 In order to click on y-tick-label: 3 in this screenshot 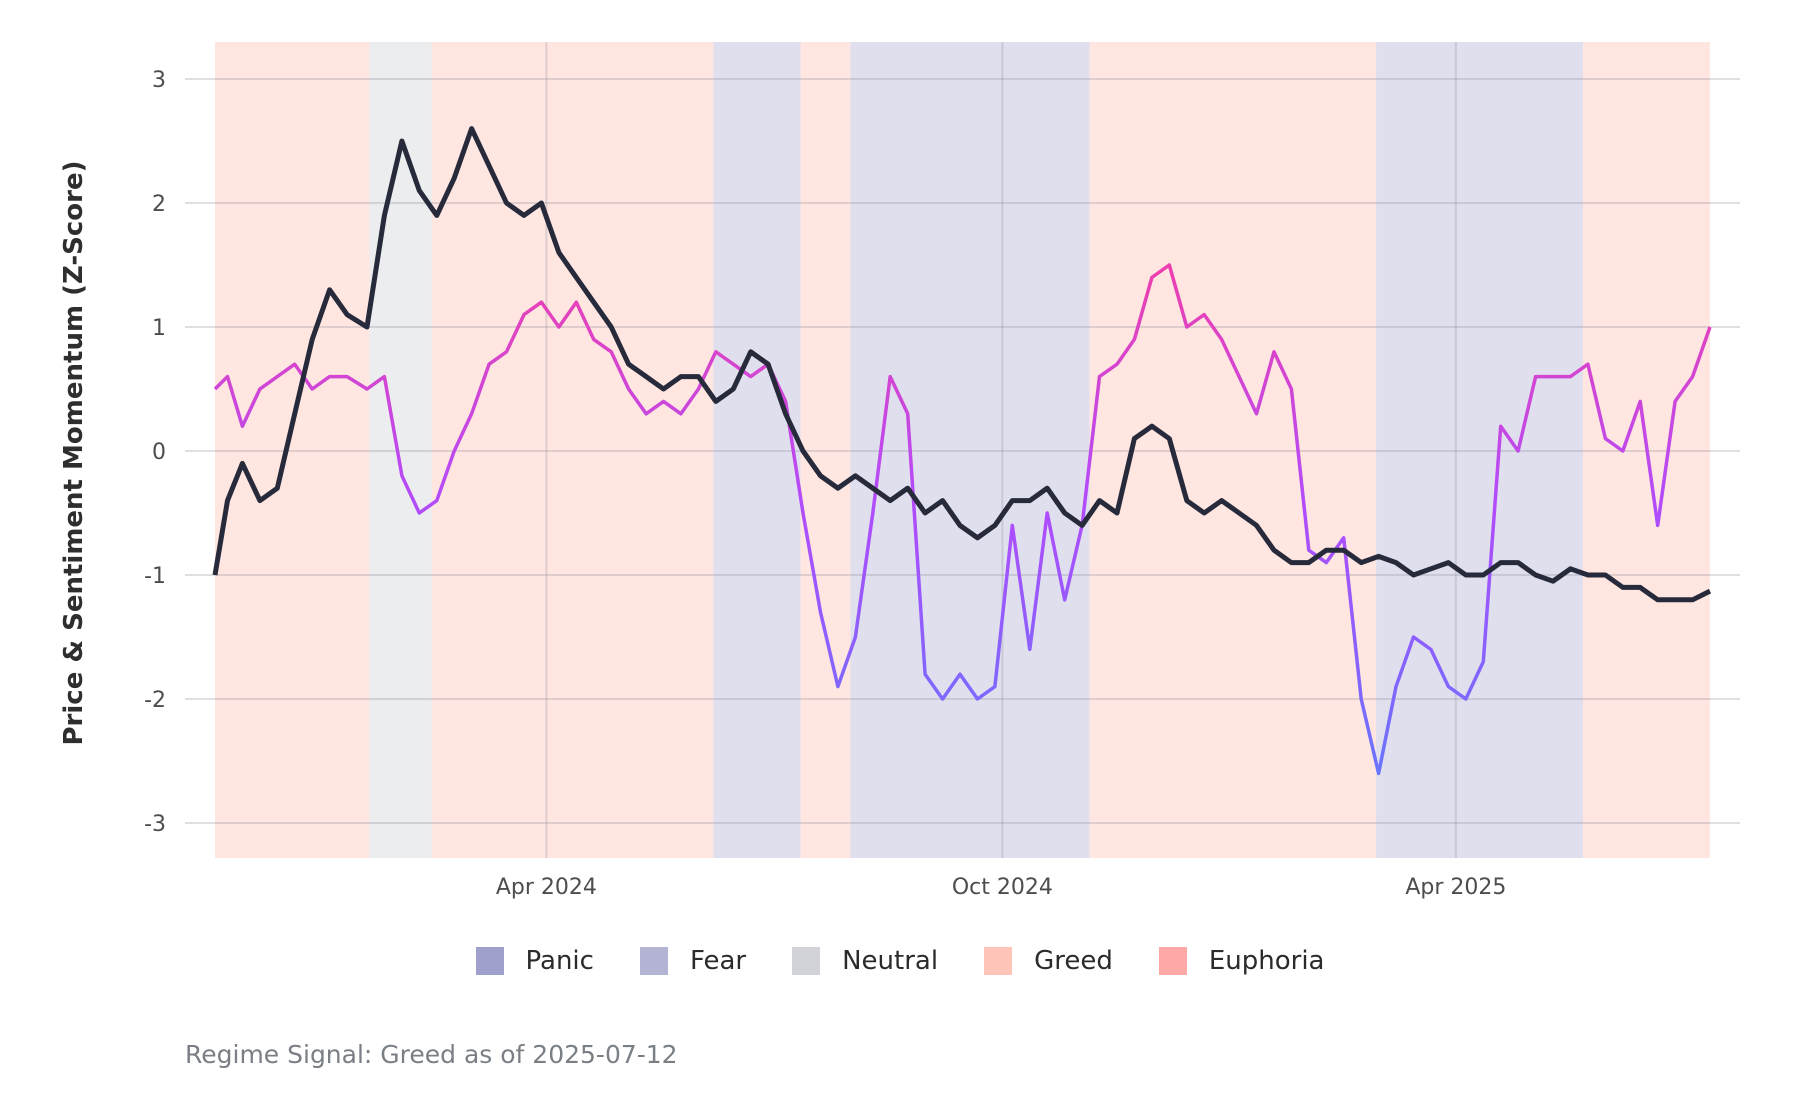, I will do `click(159, 80)`.